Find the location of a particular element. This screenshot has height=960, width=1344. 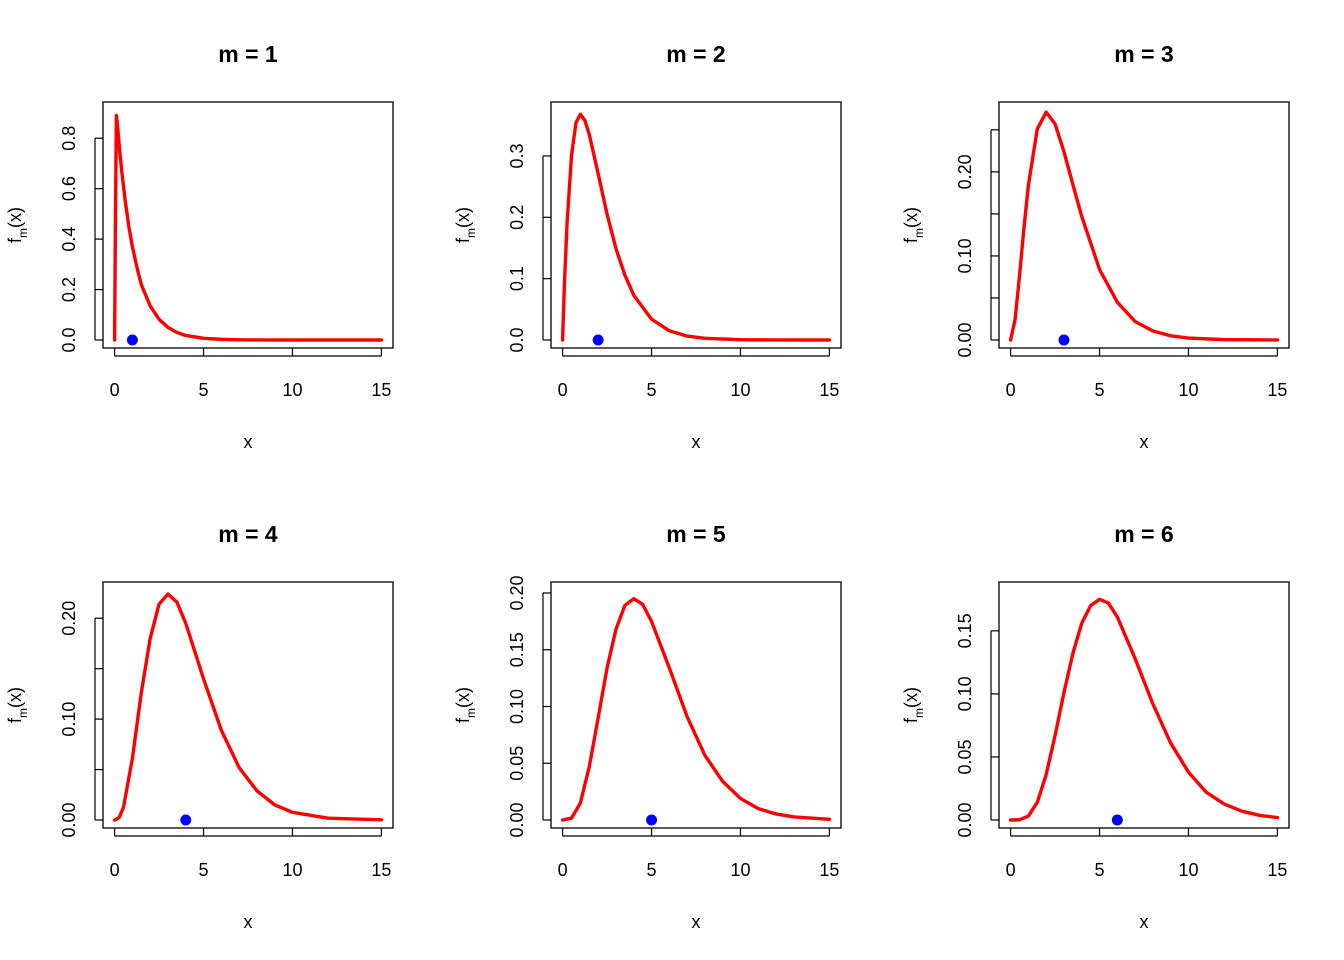

y-tick-label: 0.6 is located at coordinates (69, 188).